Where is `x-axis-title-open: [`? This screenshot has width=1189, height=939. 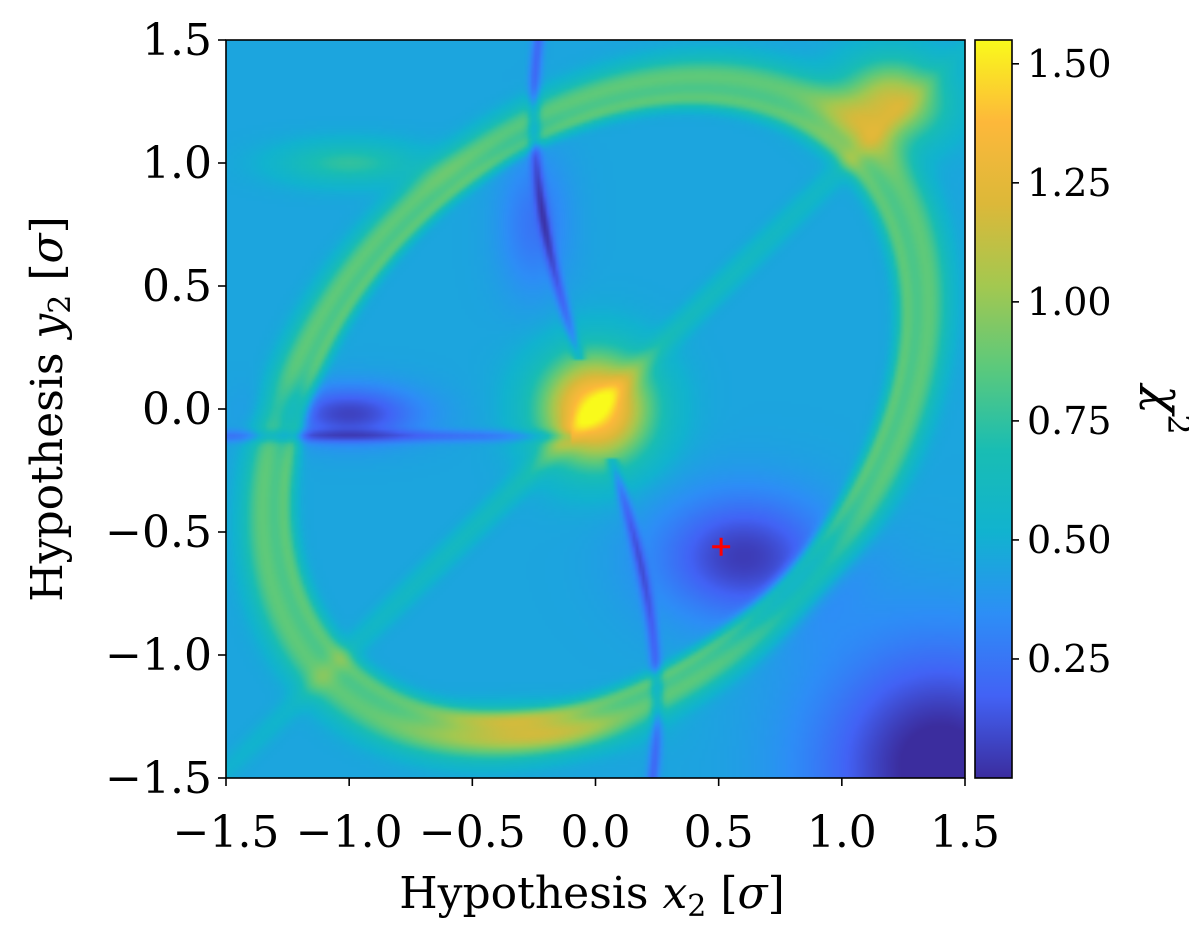
x-axis-title-open: [ is located at coordinates (721, 893).